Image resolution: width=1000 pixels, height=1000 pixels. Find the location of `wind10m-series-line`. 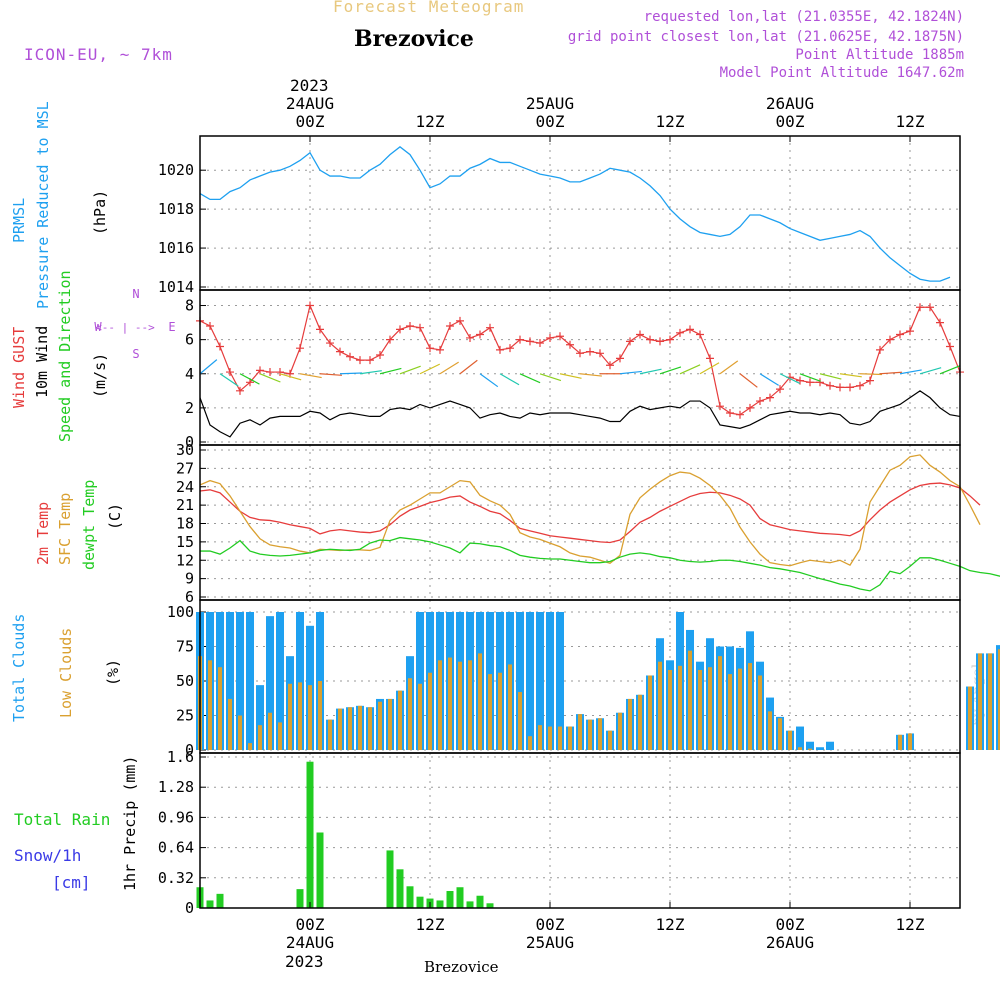

wind10m-series-line is located at coordinates (580, 414).